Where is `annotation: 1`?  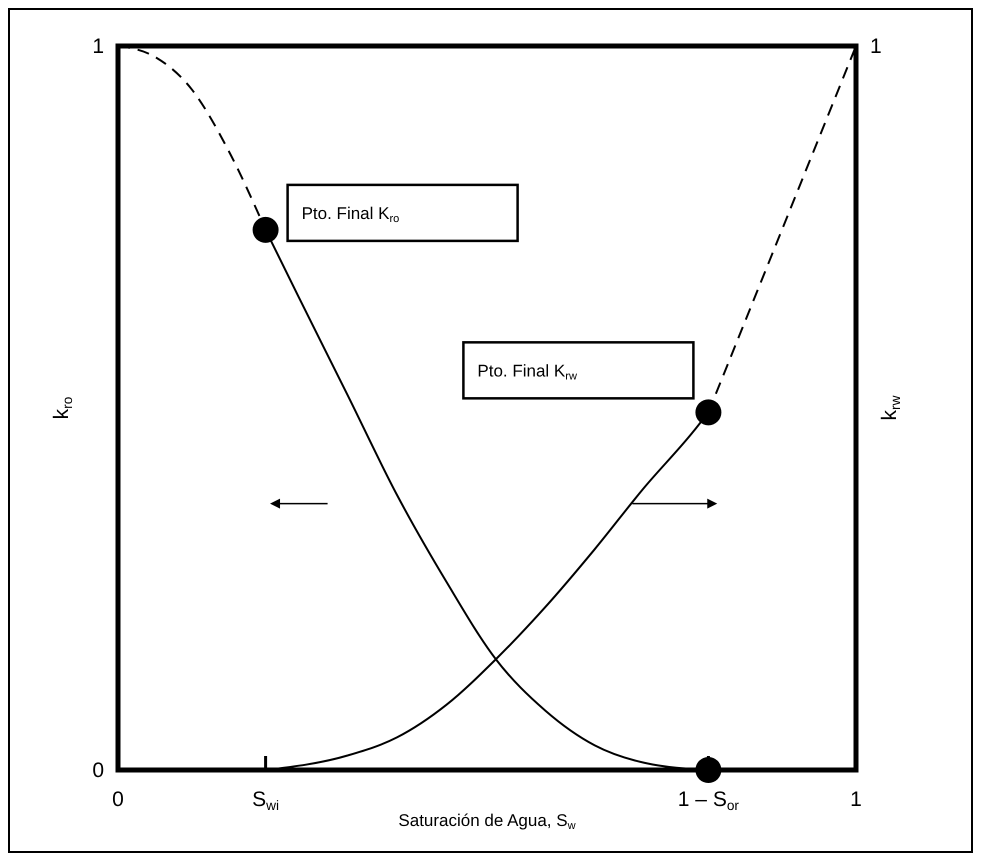 annotation: 1 is located at coordinates (876, 46).